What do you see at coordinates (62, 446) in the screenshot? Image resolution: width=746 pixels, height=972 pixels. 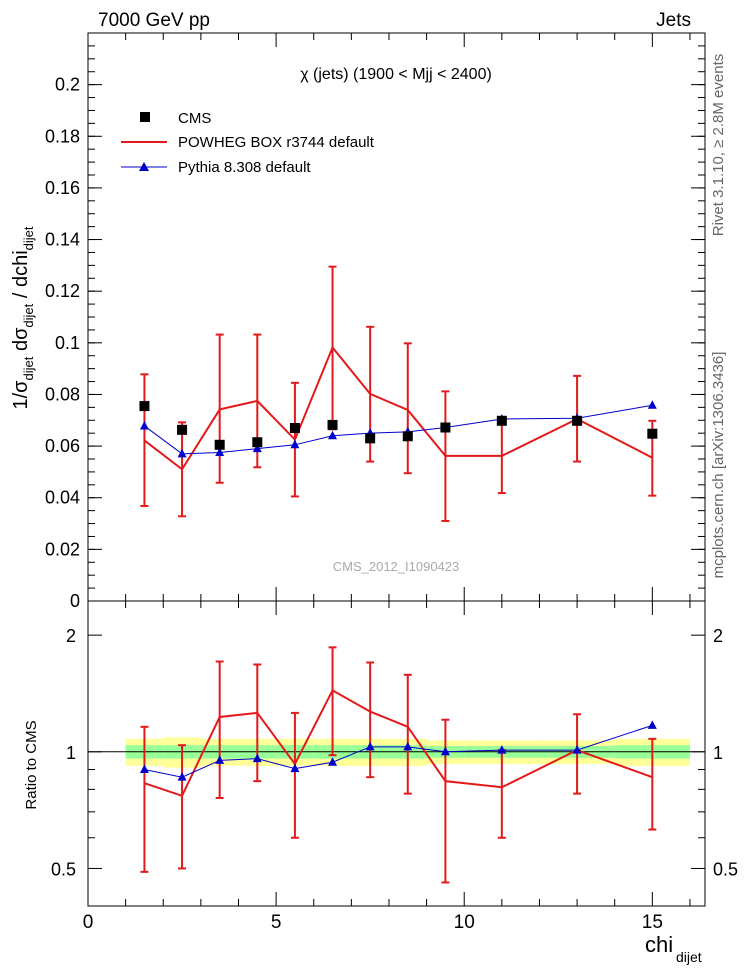 I see `y-tick-label: 0.06` at bounding box center [62, 446].